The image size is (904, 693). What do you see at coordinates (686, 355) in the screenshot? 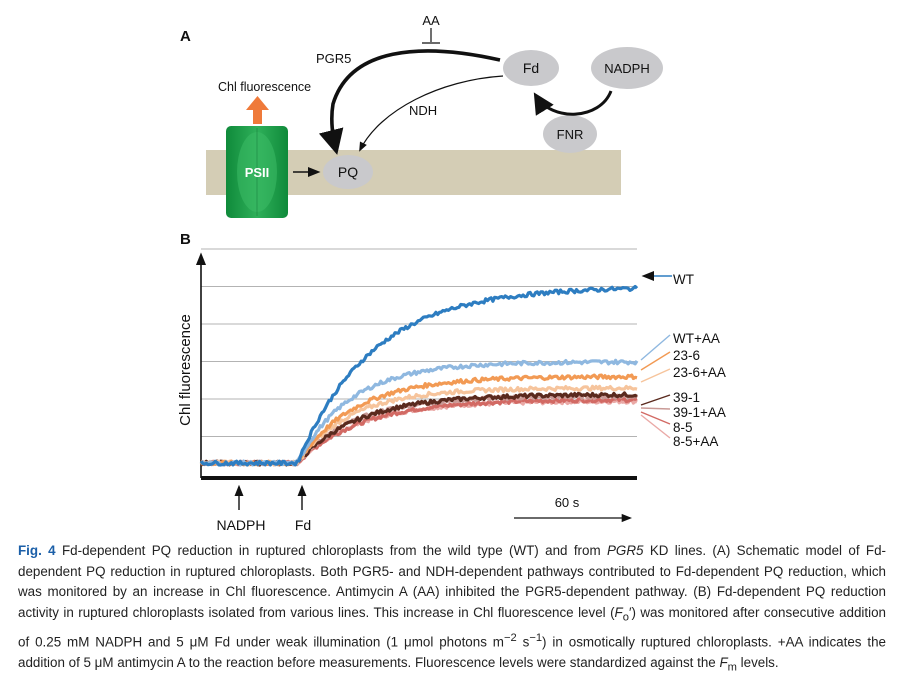
I see `series-label: 23-6` at bounding box center [686, 355].